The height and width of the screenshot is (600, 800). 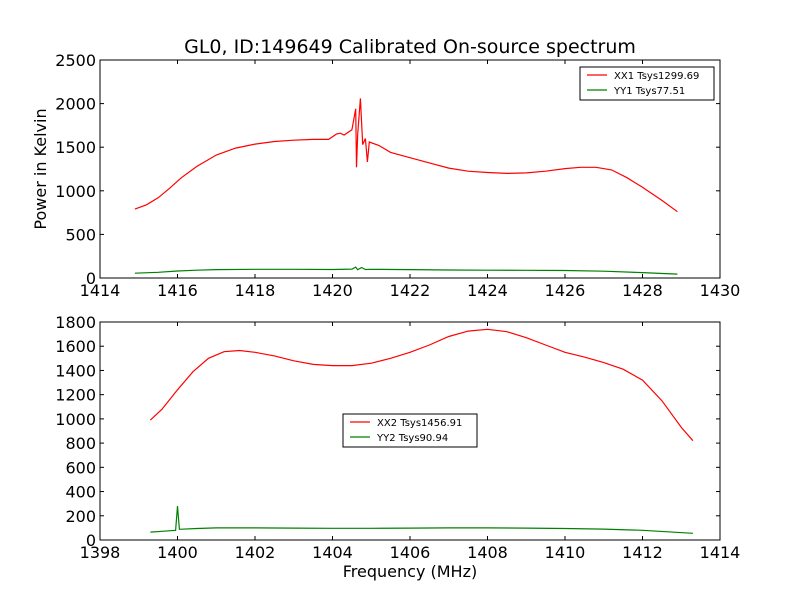 I want to click on top-legend-box, so click(x=647, y=83).